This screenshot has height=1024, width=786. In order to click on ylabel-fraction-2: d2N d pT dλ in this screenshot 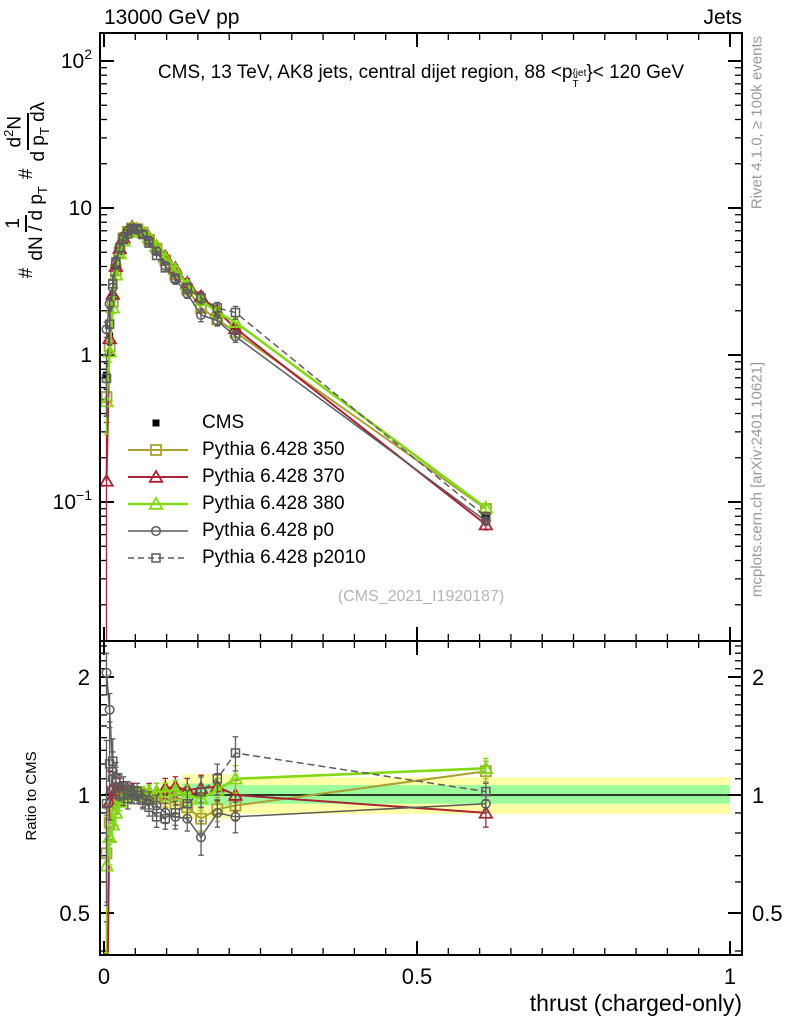, I will do `click(26, 131)`.